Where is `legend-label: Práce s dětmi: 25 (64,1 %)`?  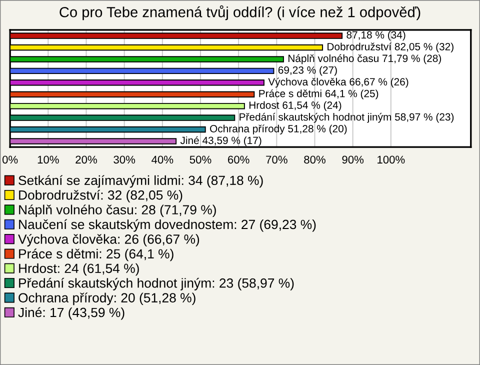 legend-label: Práce s dětmi: 25 (64,1 %) is located at coordinates (96, 255).